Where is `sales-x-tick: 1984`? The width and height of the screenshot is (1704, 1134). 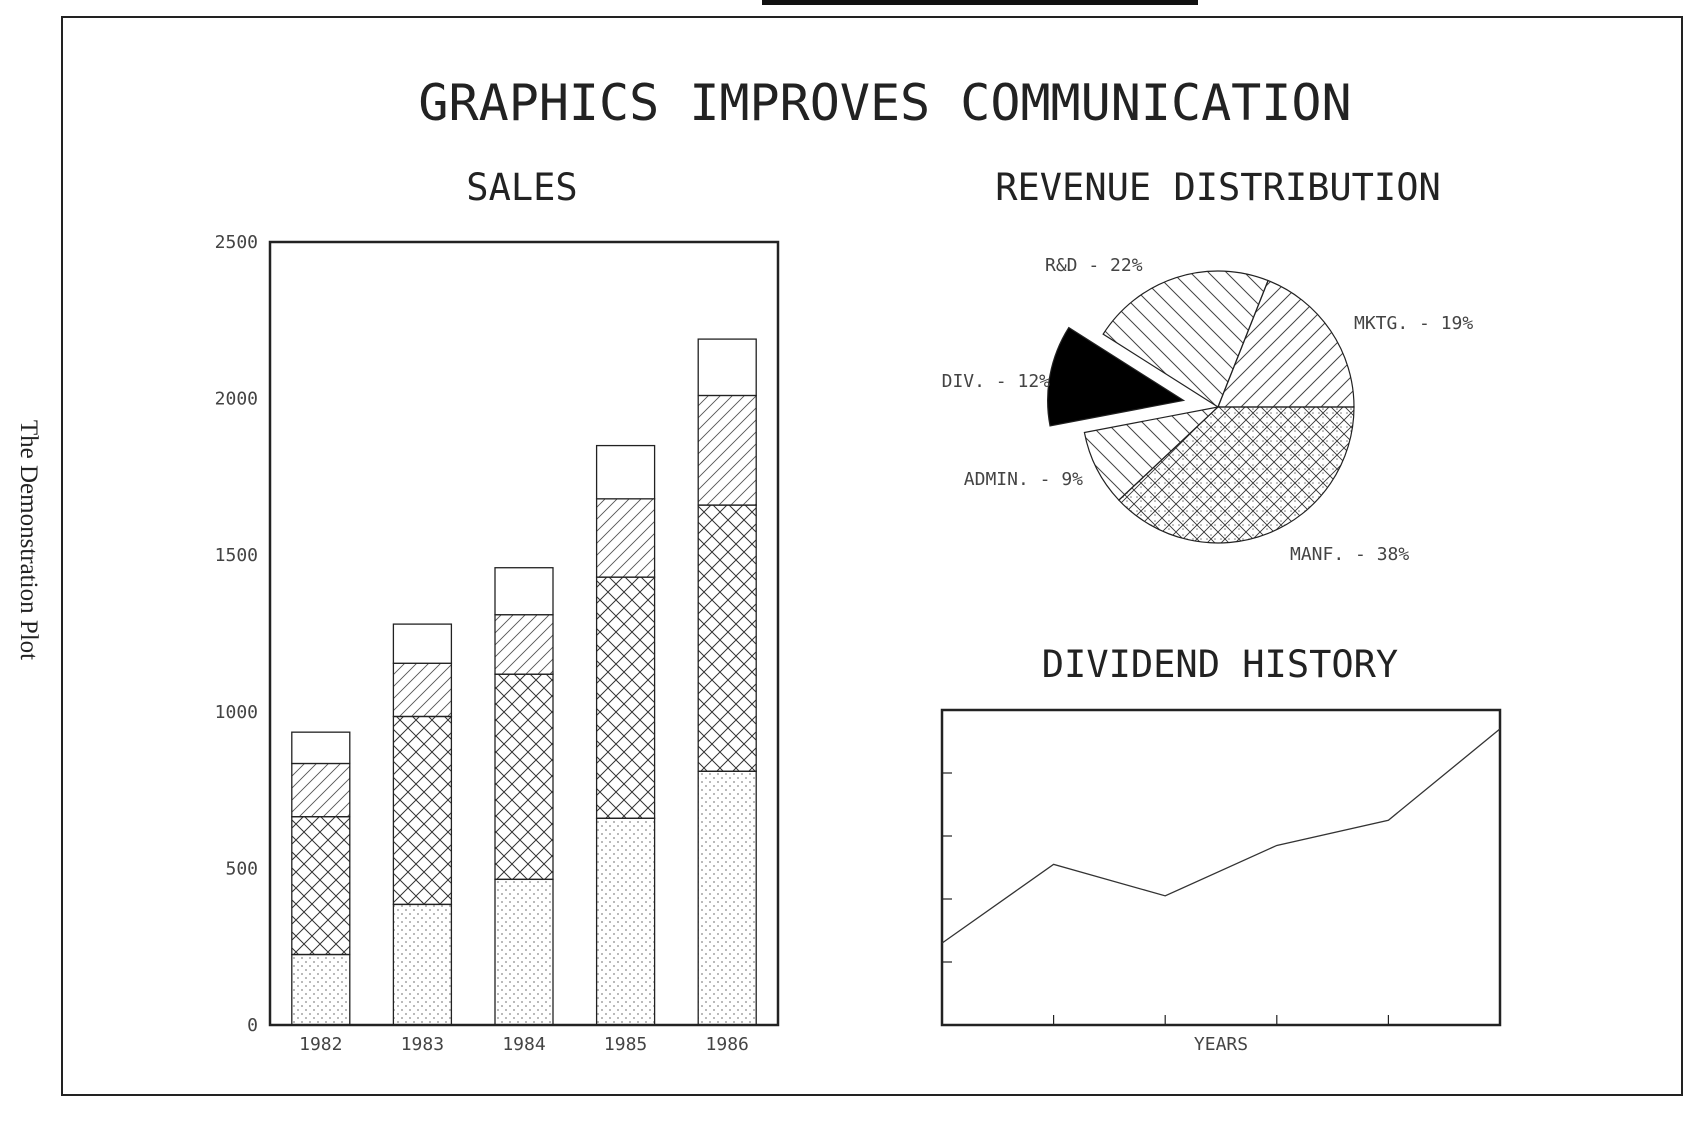
sales-x-tick: 1984 is located at coordinates (523, 1044).